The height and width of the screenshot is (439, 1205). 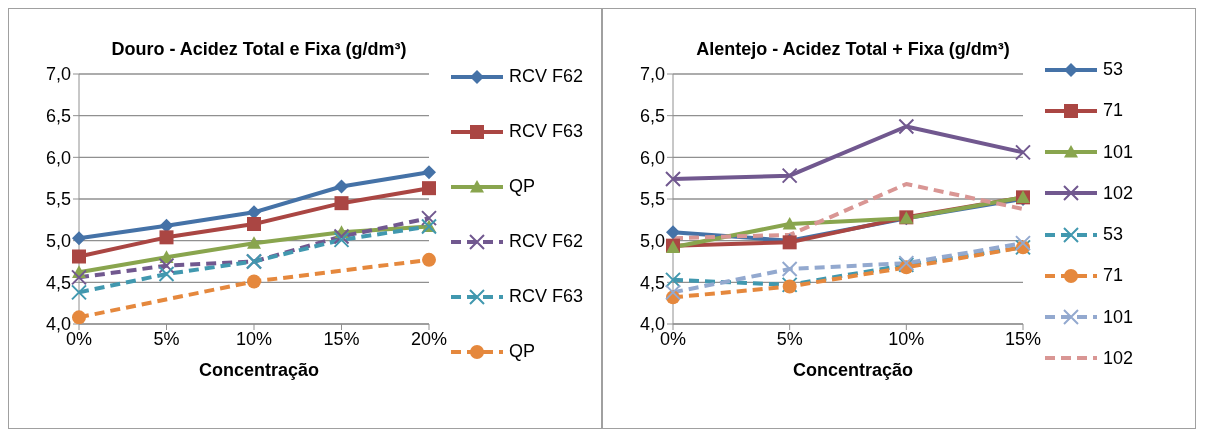 I want to click on chart-title: Alentejo - Acidez Total + Fixa (g/dm³), so click(x=853, y=49).